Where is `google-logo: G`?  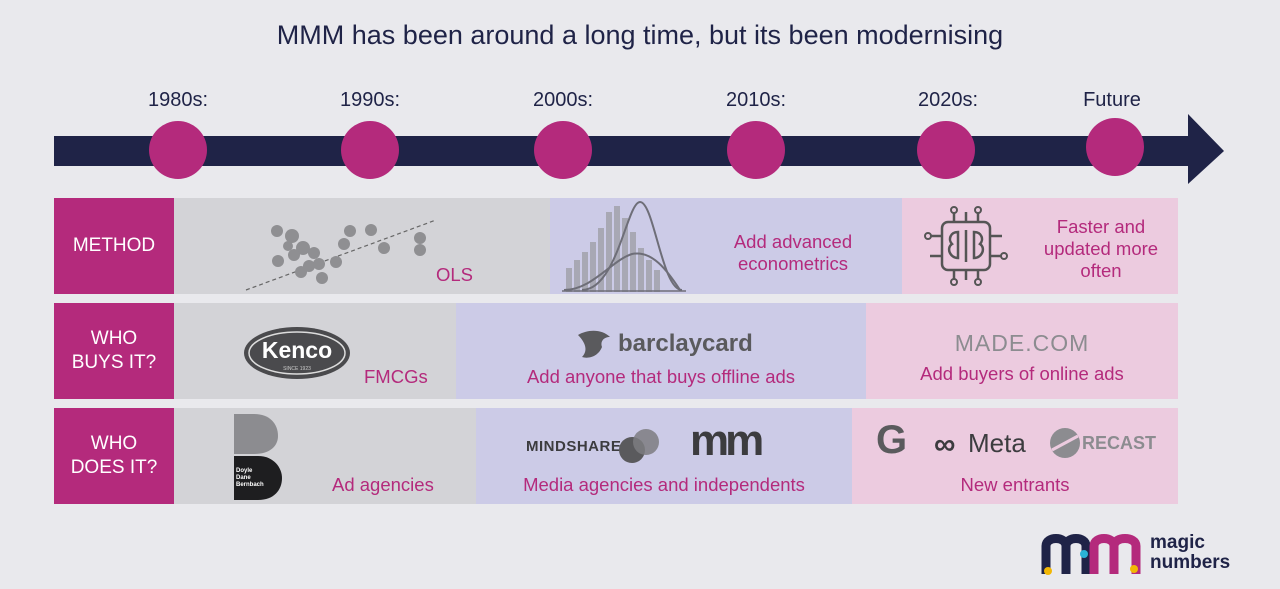
google-logo: G is located at coordinates (892, 440).